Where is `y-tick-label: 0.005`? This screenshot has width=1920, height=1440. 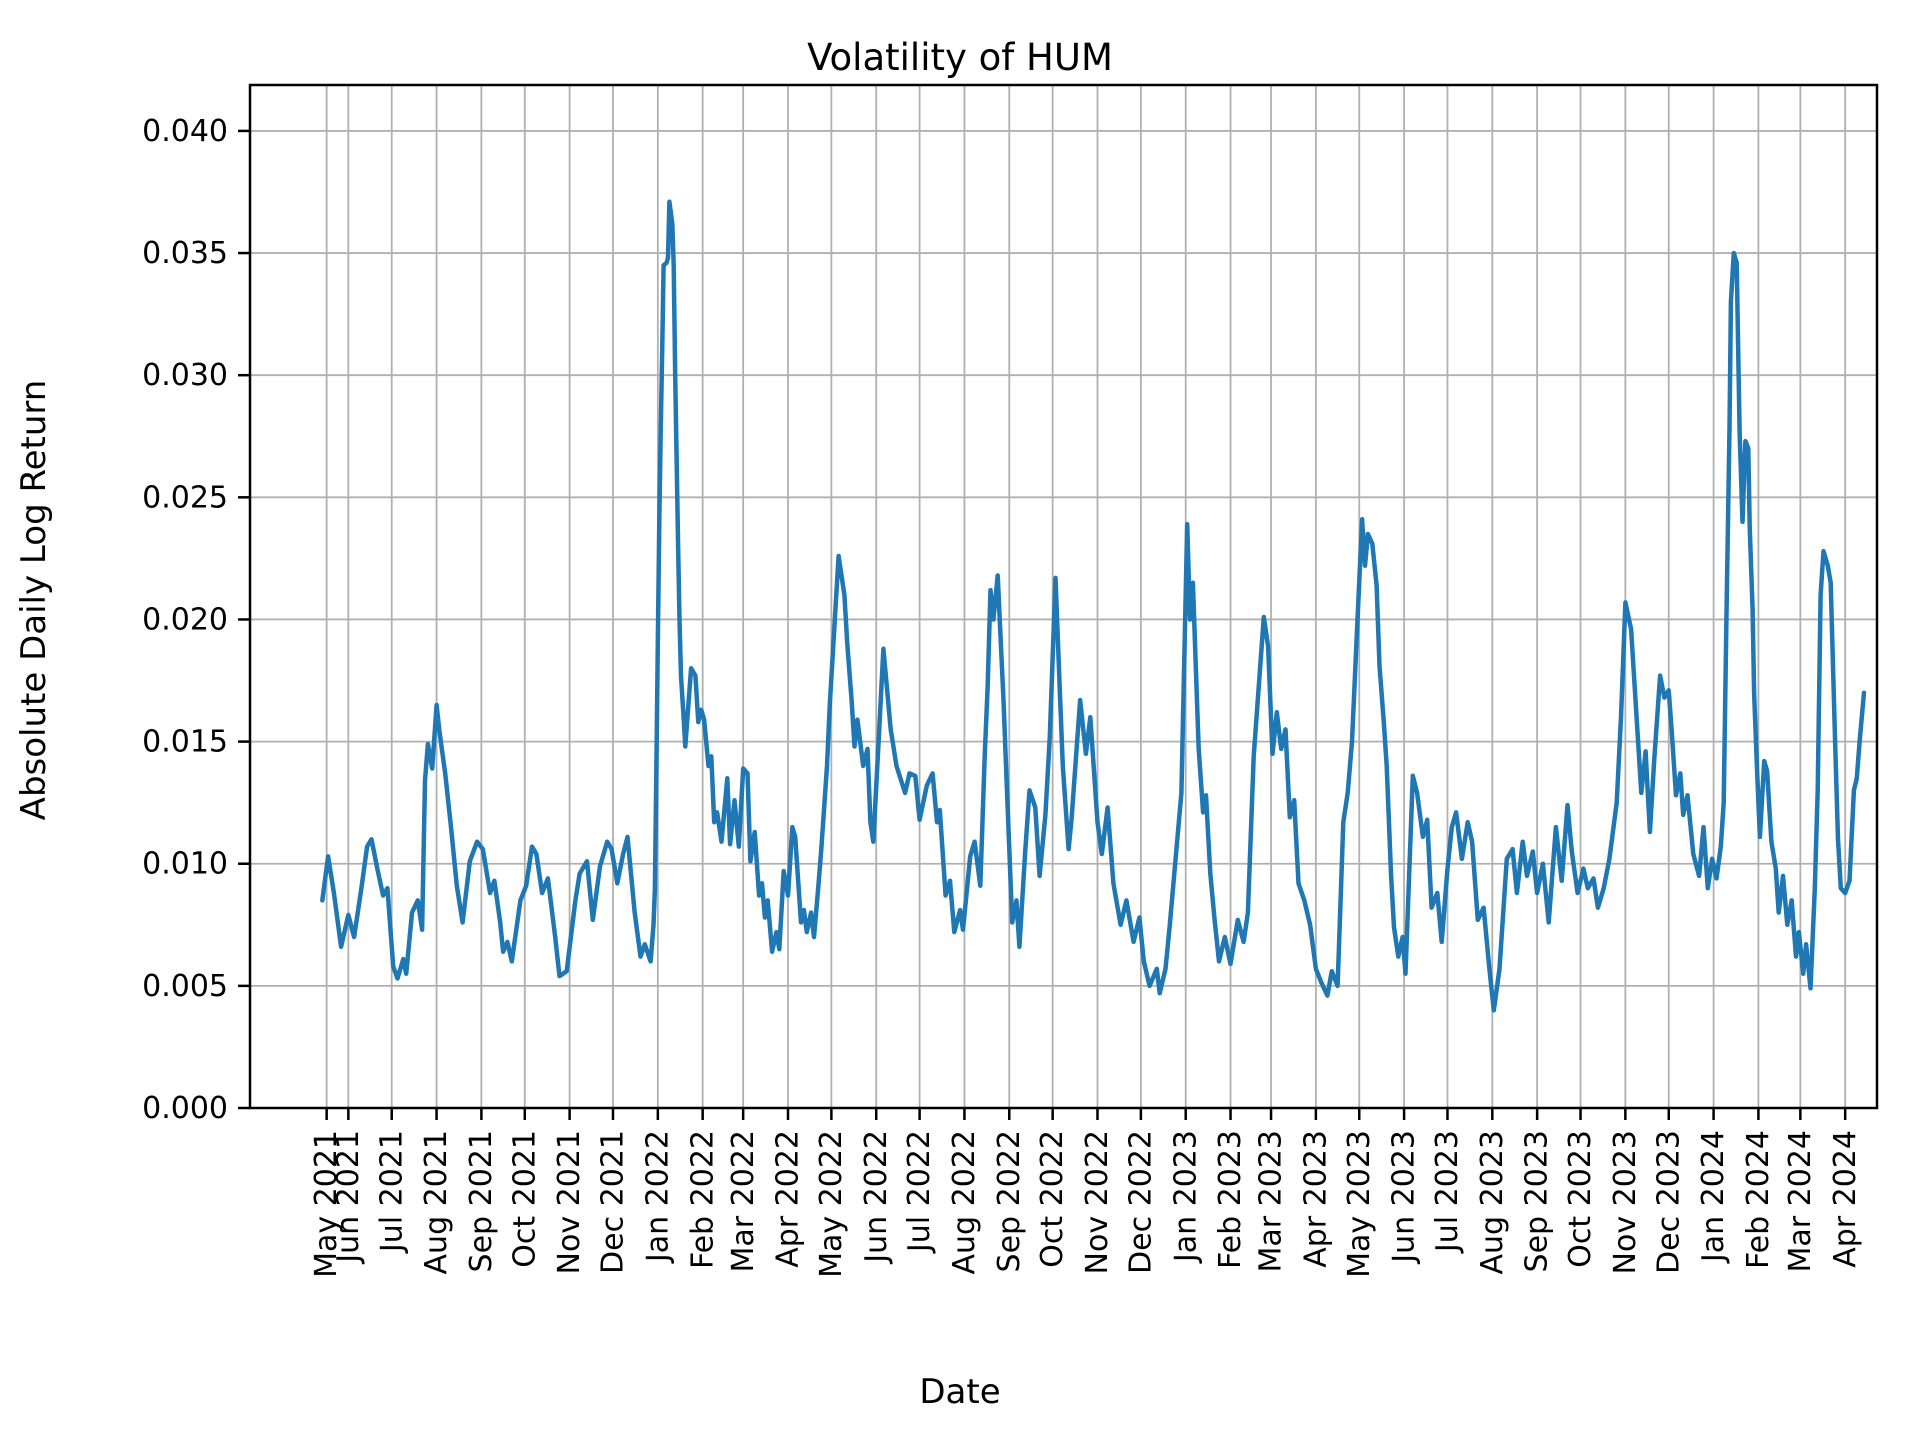
y-tick-label: 0.005 is located at coordinates (185, 986).